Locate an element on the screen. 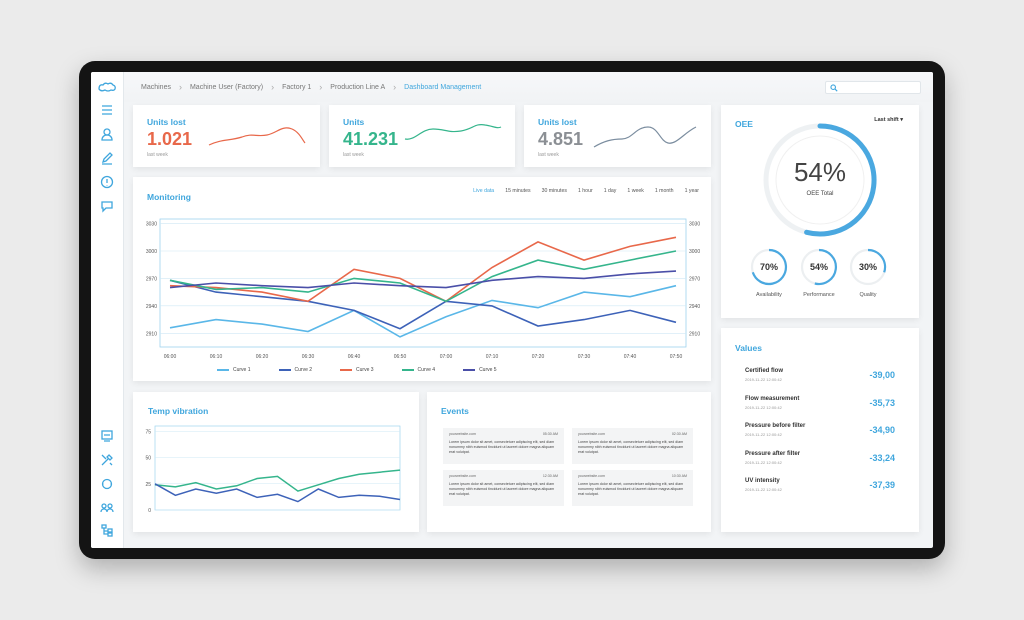 The width and height of the screenshot is (1024, 620). alert-icon is located at coordinates (107, 182).